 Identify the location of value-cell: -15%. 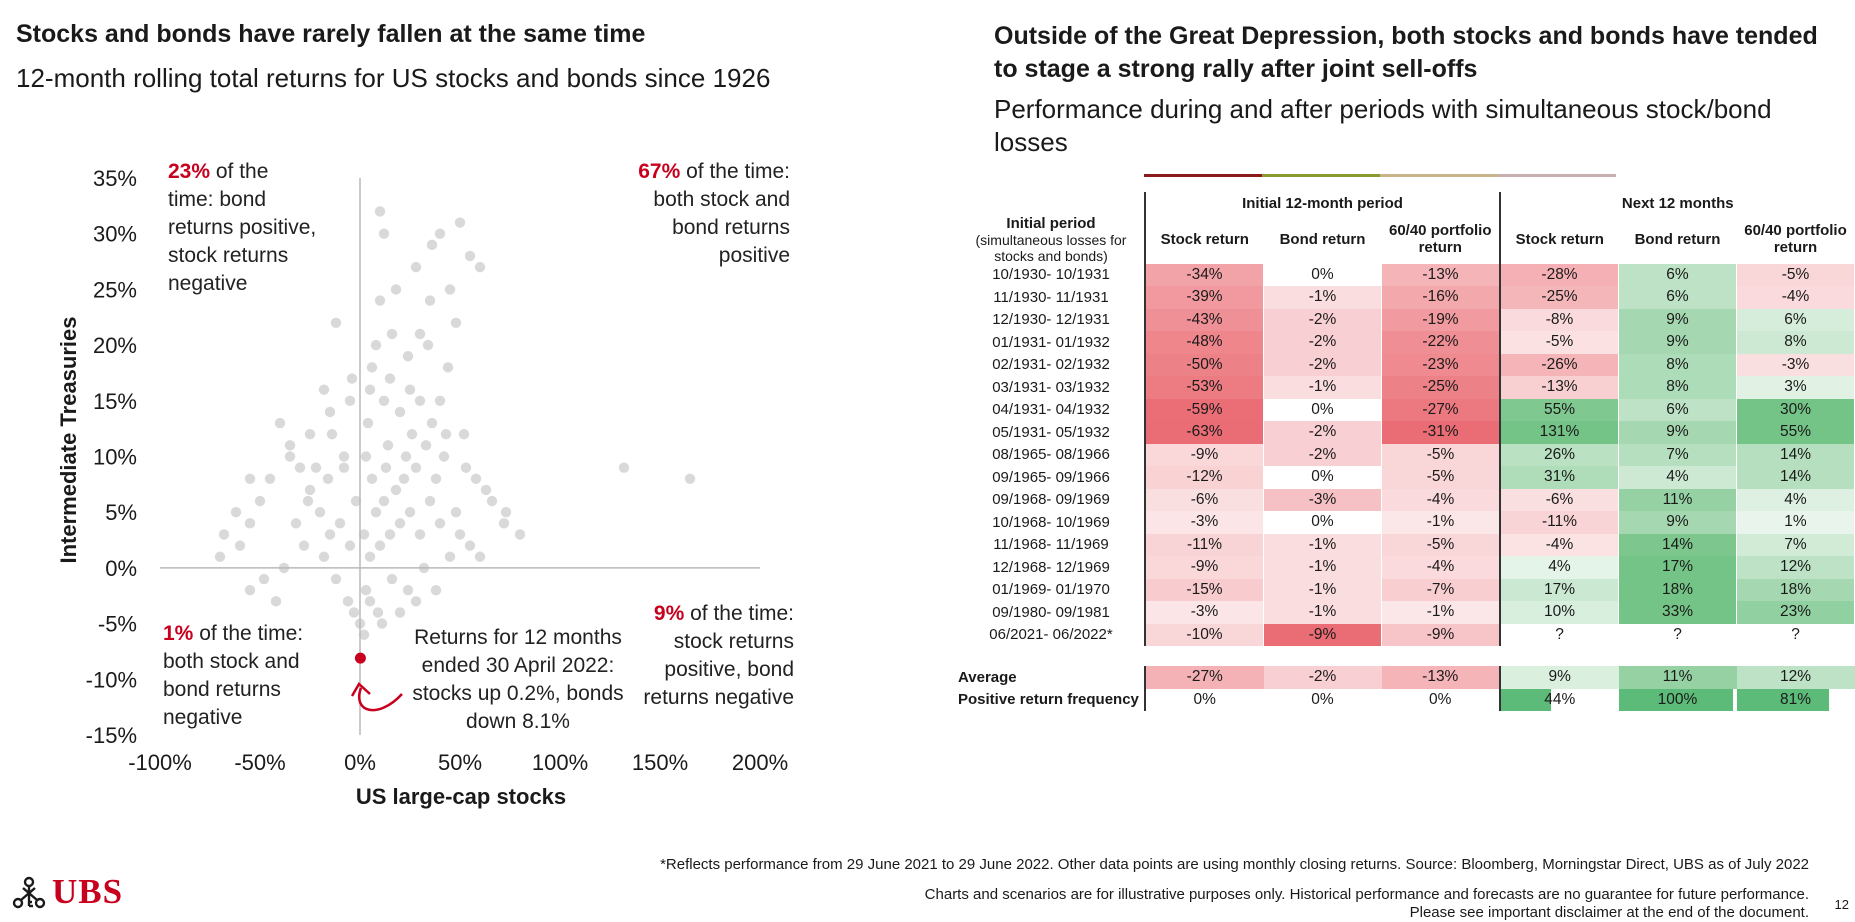
(1204, 589).